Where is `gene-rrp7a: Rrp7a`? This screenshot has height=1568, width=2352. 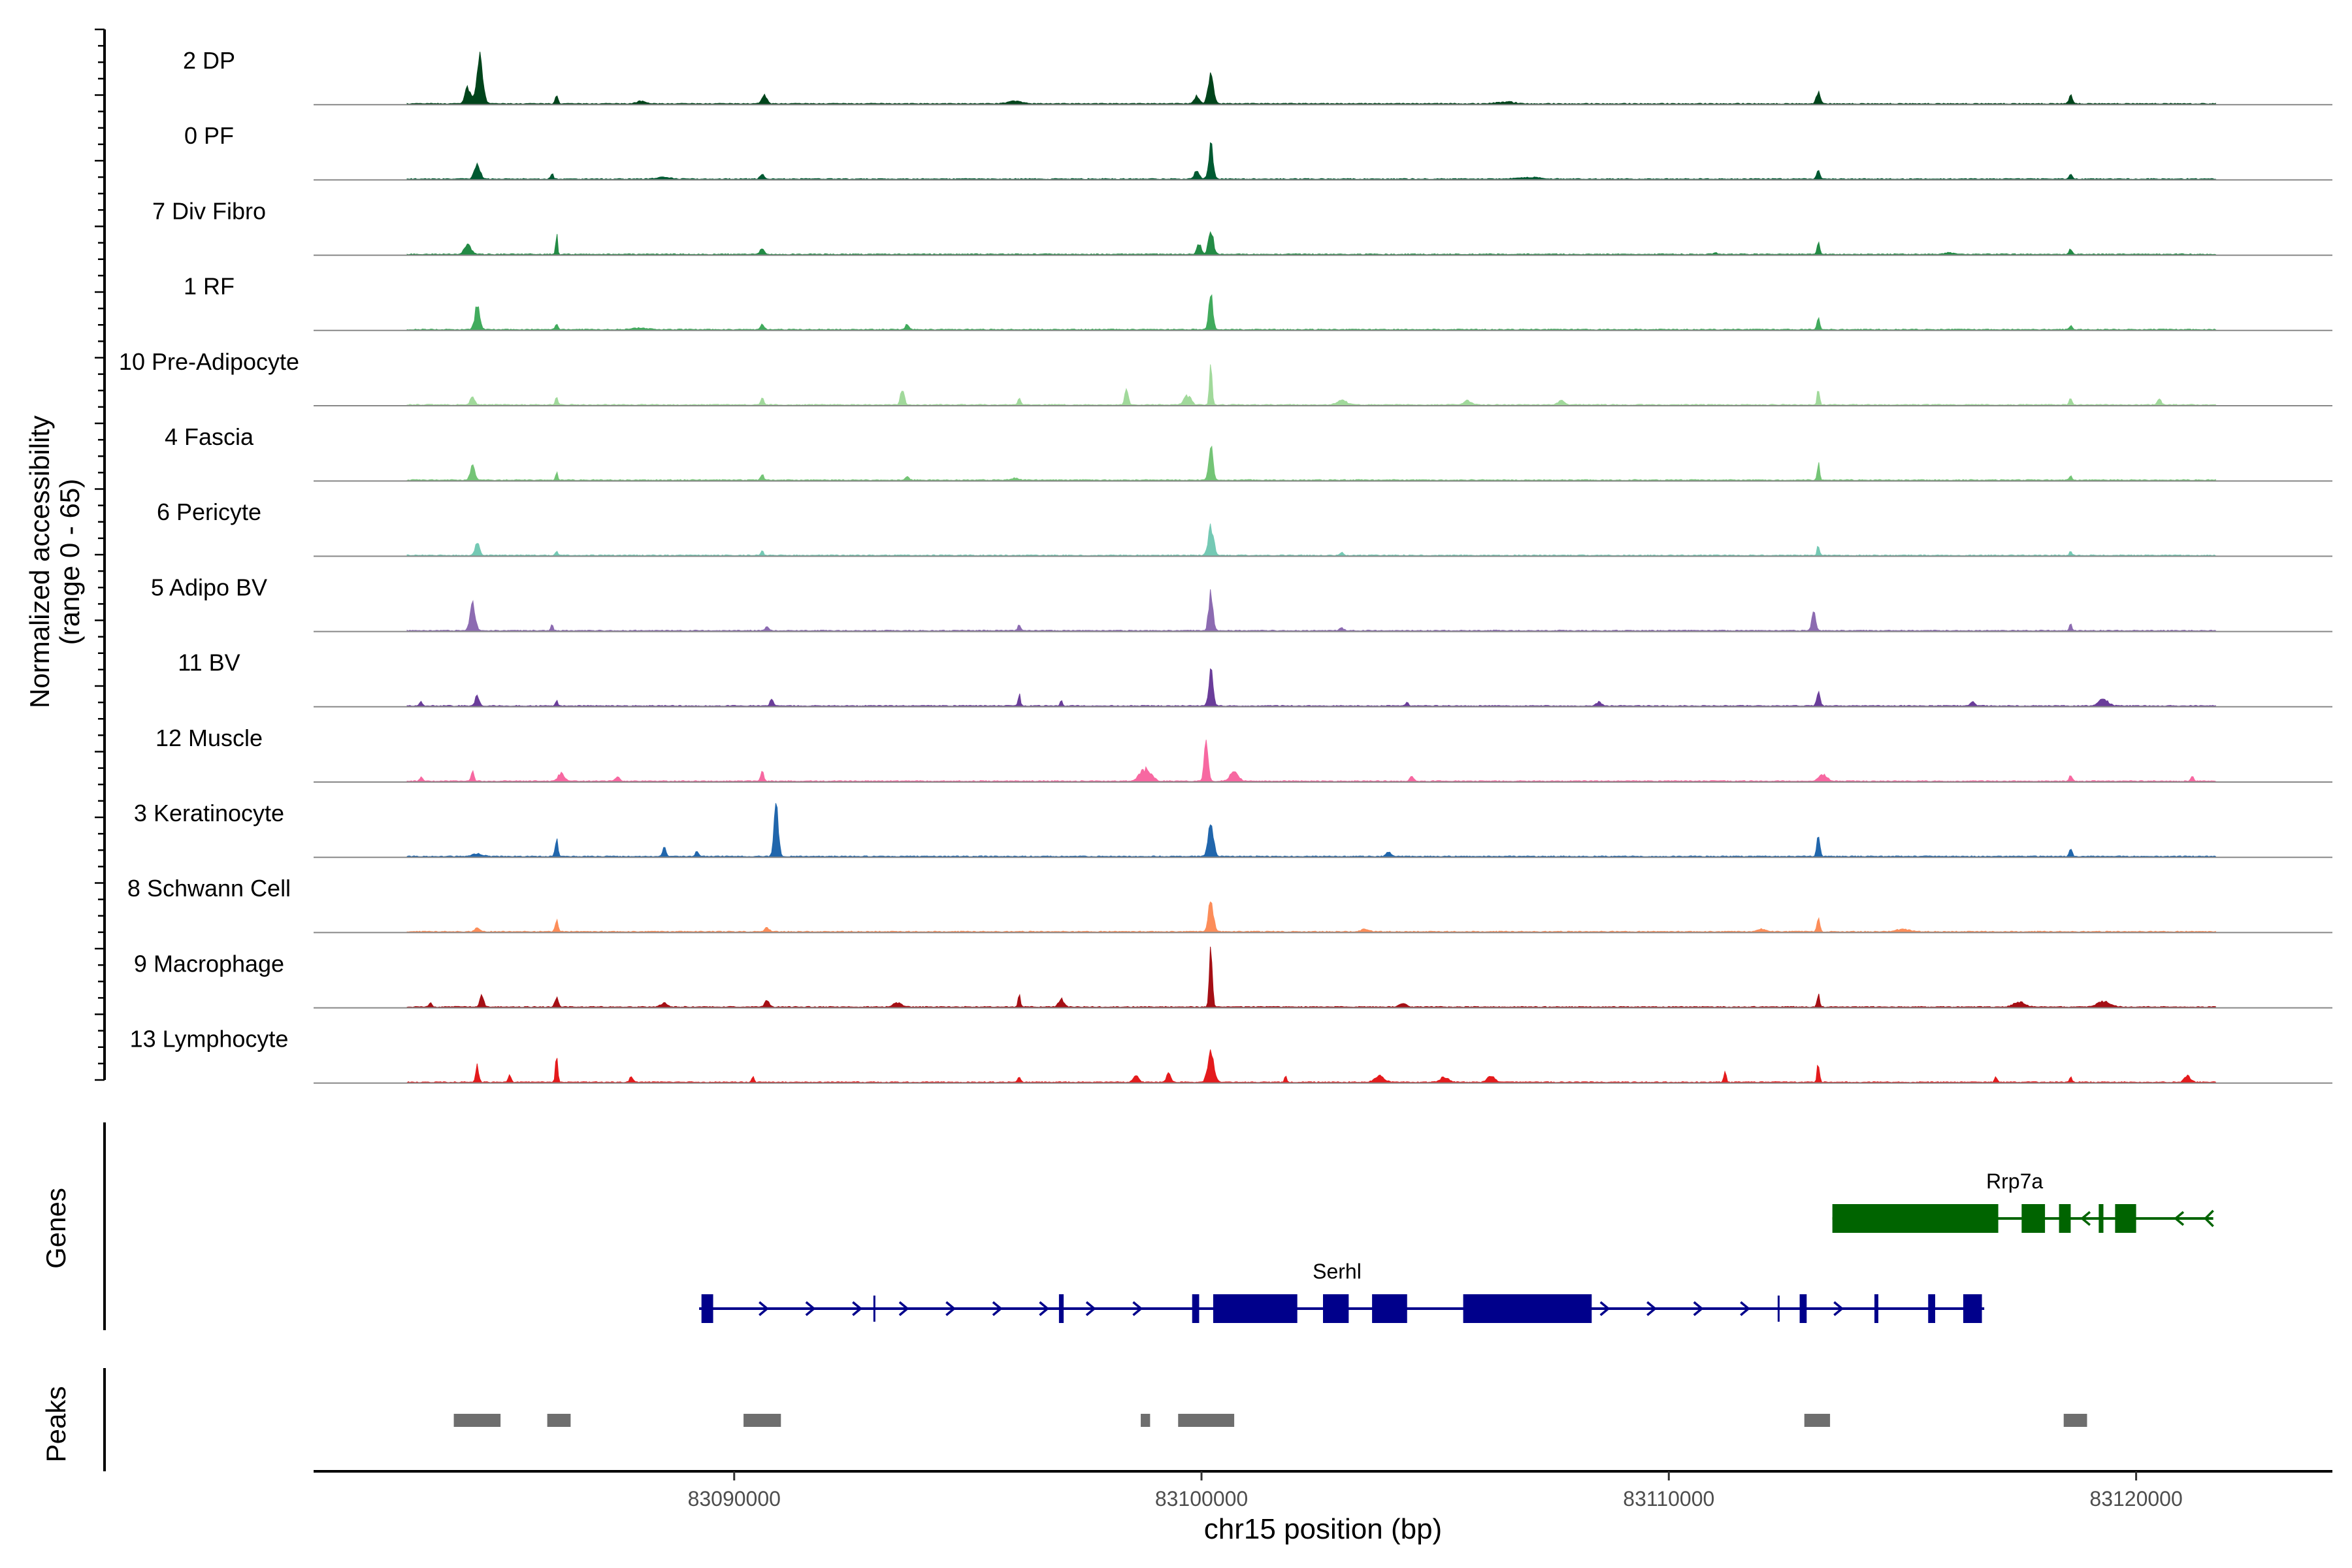
gene-rrp7a: Rrp7a is located at coordinates (2023, 1201).